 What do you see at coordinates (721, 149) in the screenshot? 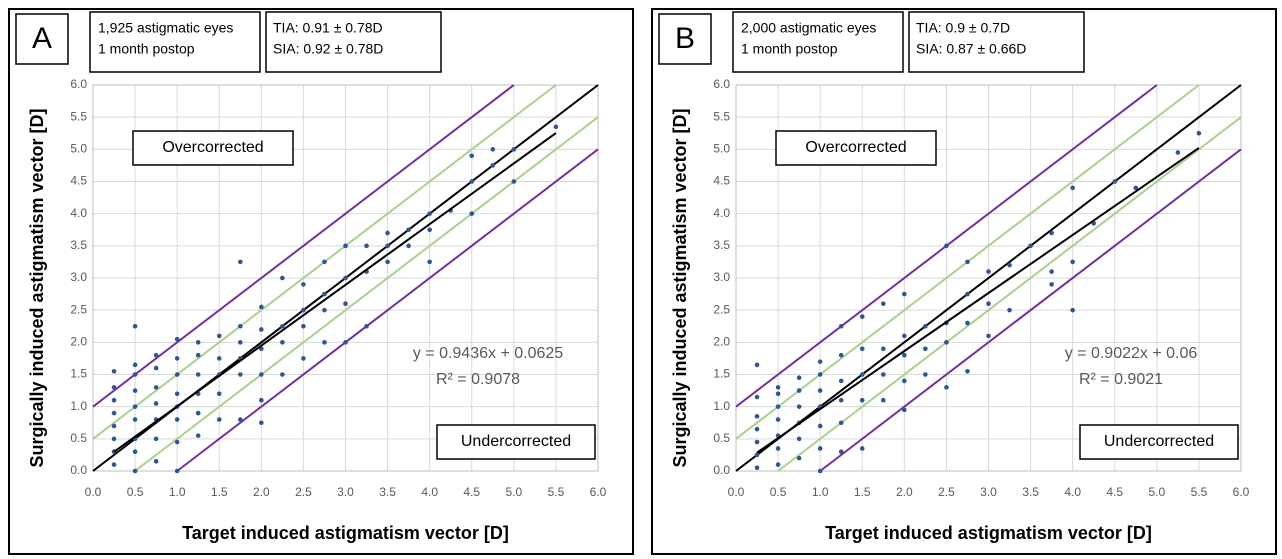
I see `y-tick-label: 5.0` at bounding box center [721, 149].